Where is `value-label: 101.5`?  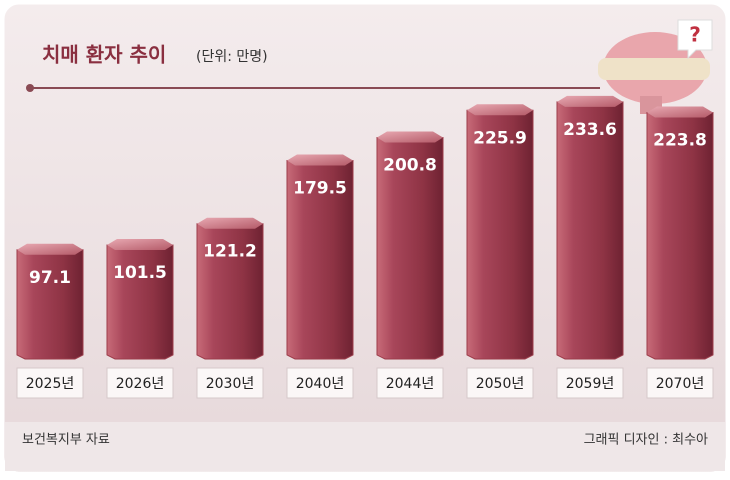
value-label: 101.5 is located at coordinates (140, 273).